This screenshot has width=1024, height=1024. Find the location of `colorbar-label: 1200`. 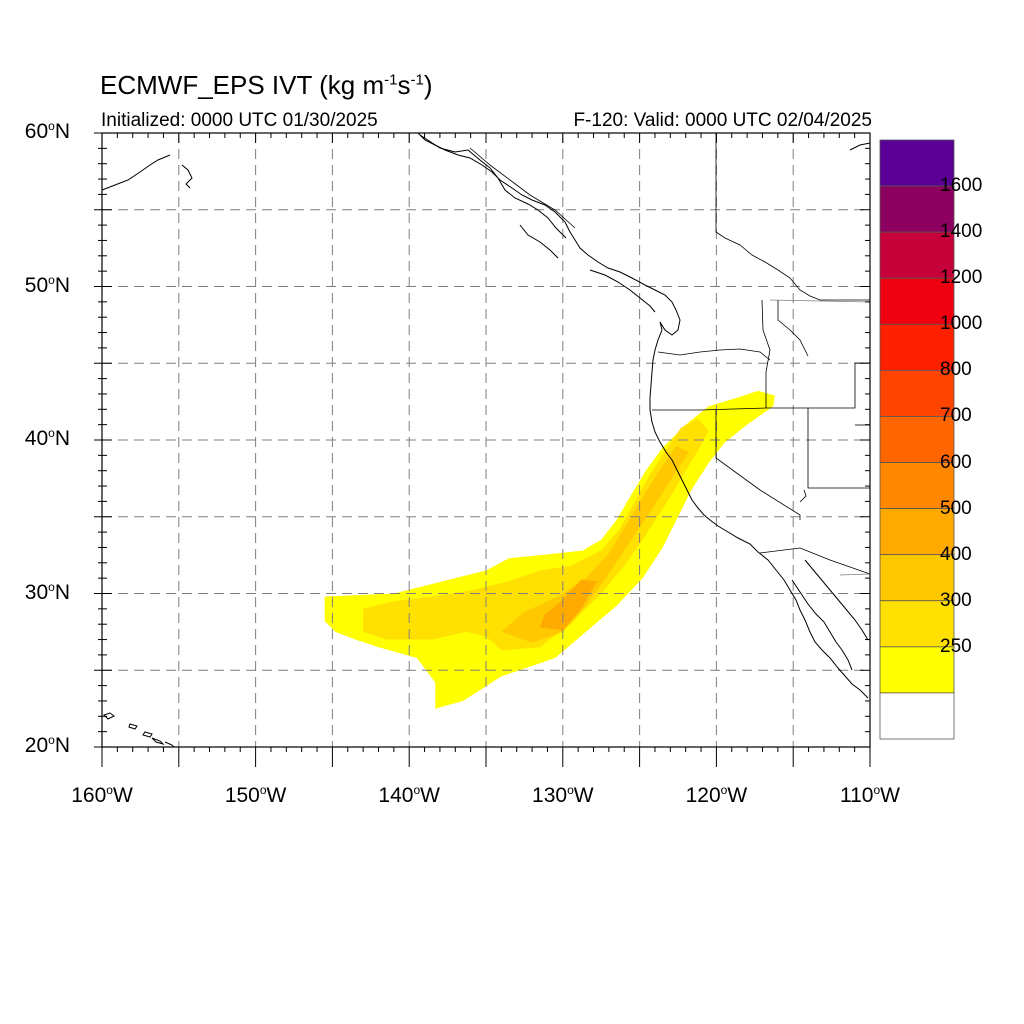

colorbar-label: 1200 is located at coordinates (961, 278).